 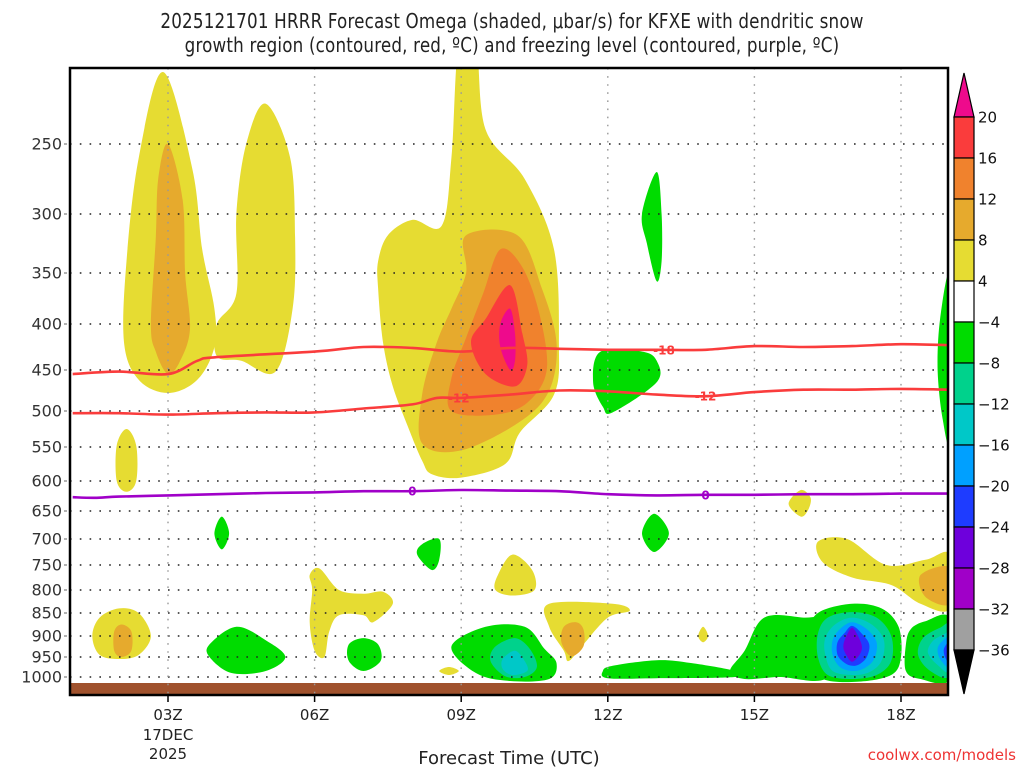 What do you see at coordinates (994, 610) in the screenshot?
I see `colorbar-label: −32` at bounding box center [994, 610].